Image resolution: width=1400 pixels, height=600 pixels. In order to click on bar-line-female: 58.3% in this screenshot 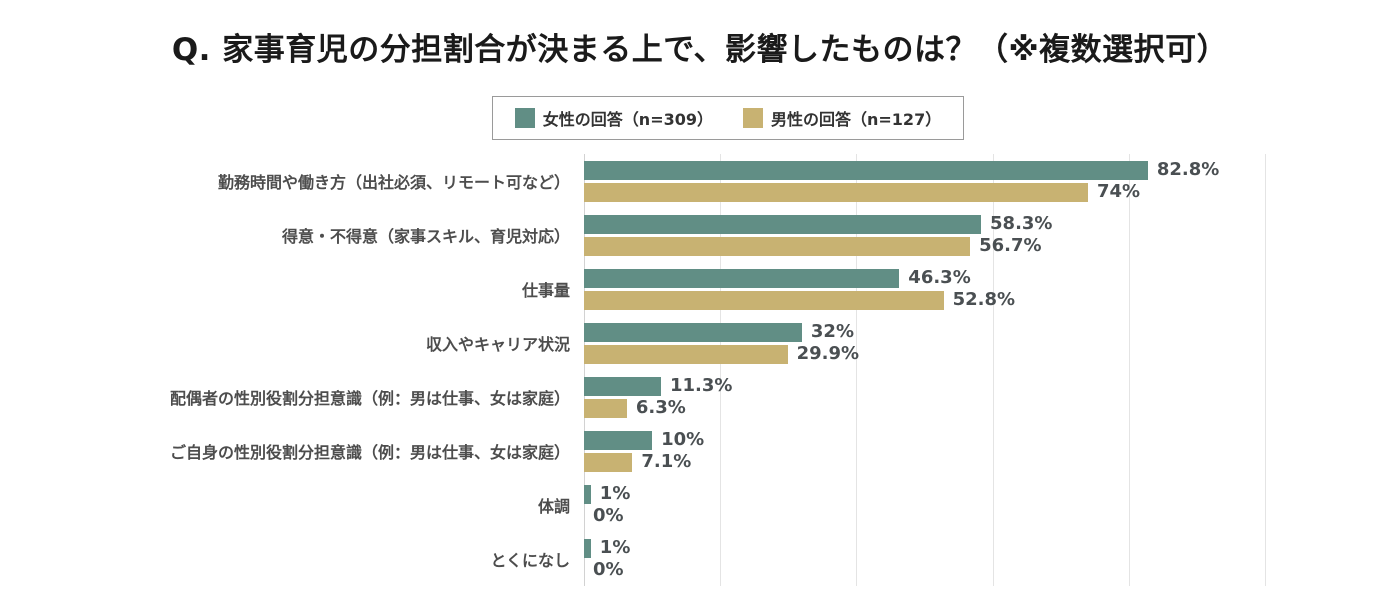, I will do `click(992, 223)`.